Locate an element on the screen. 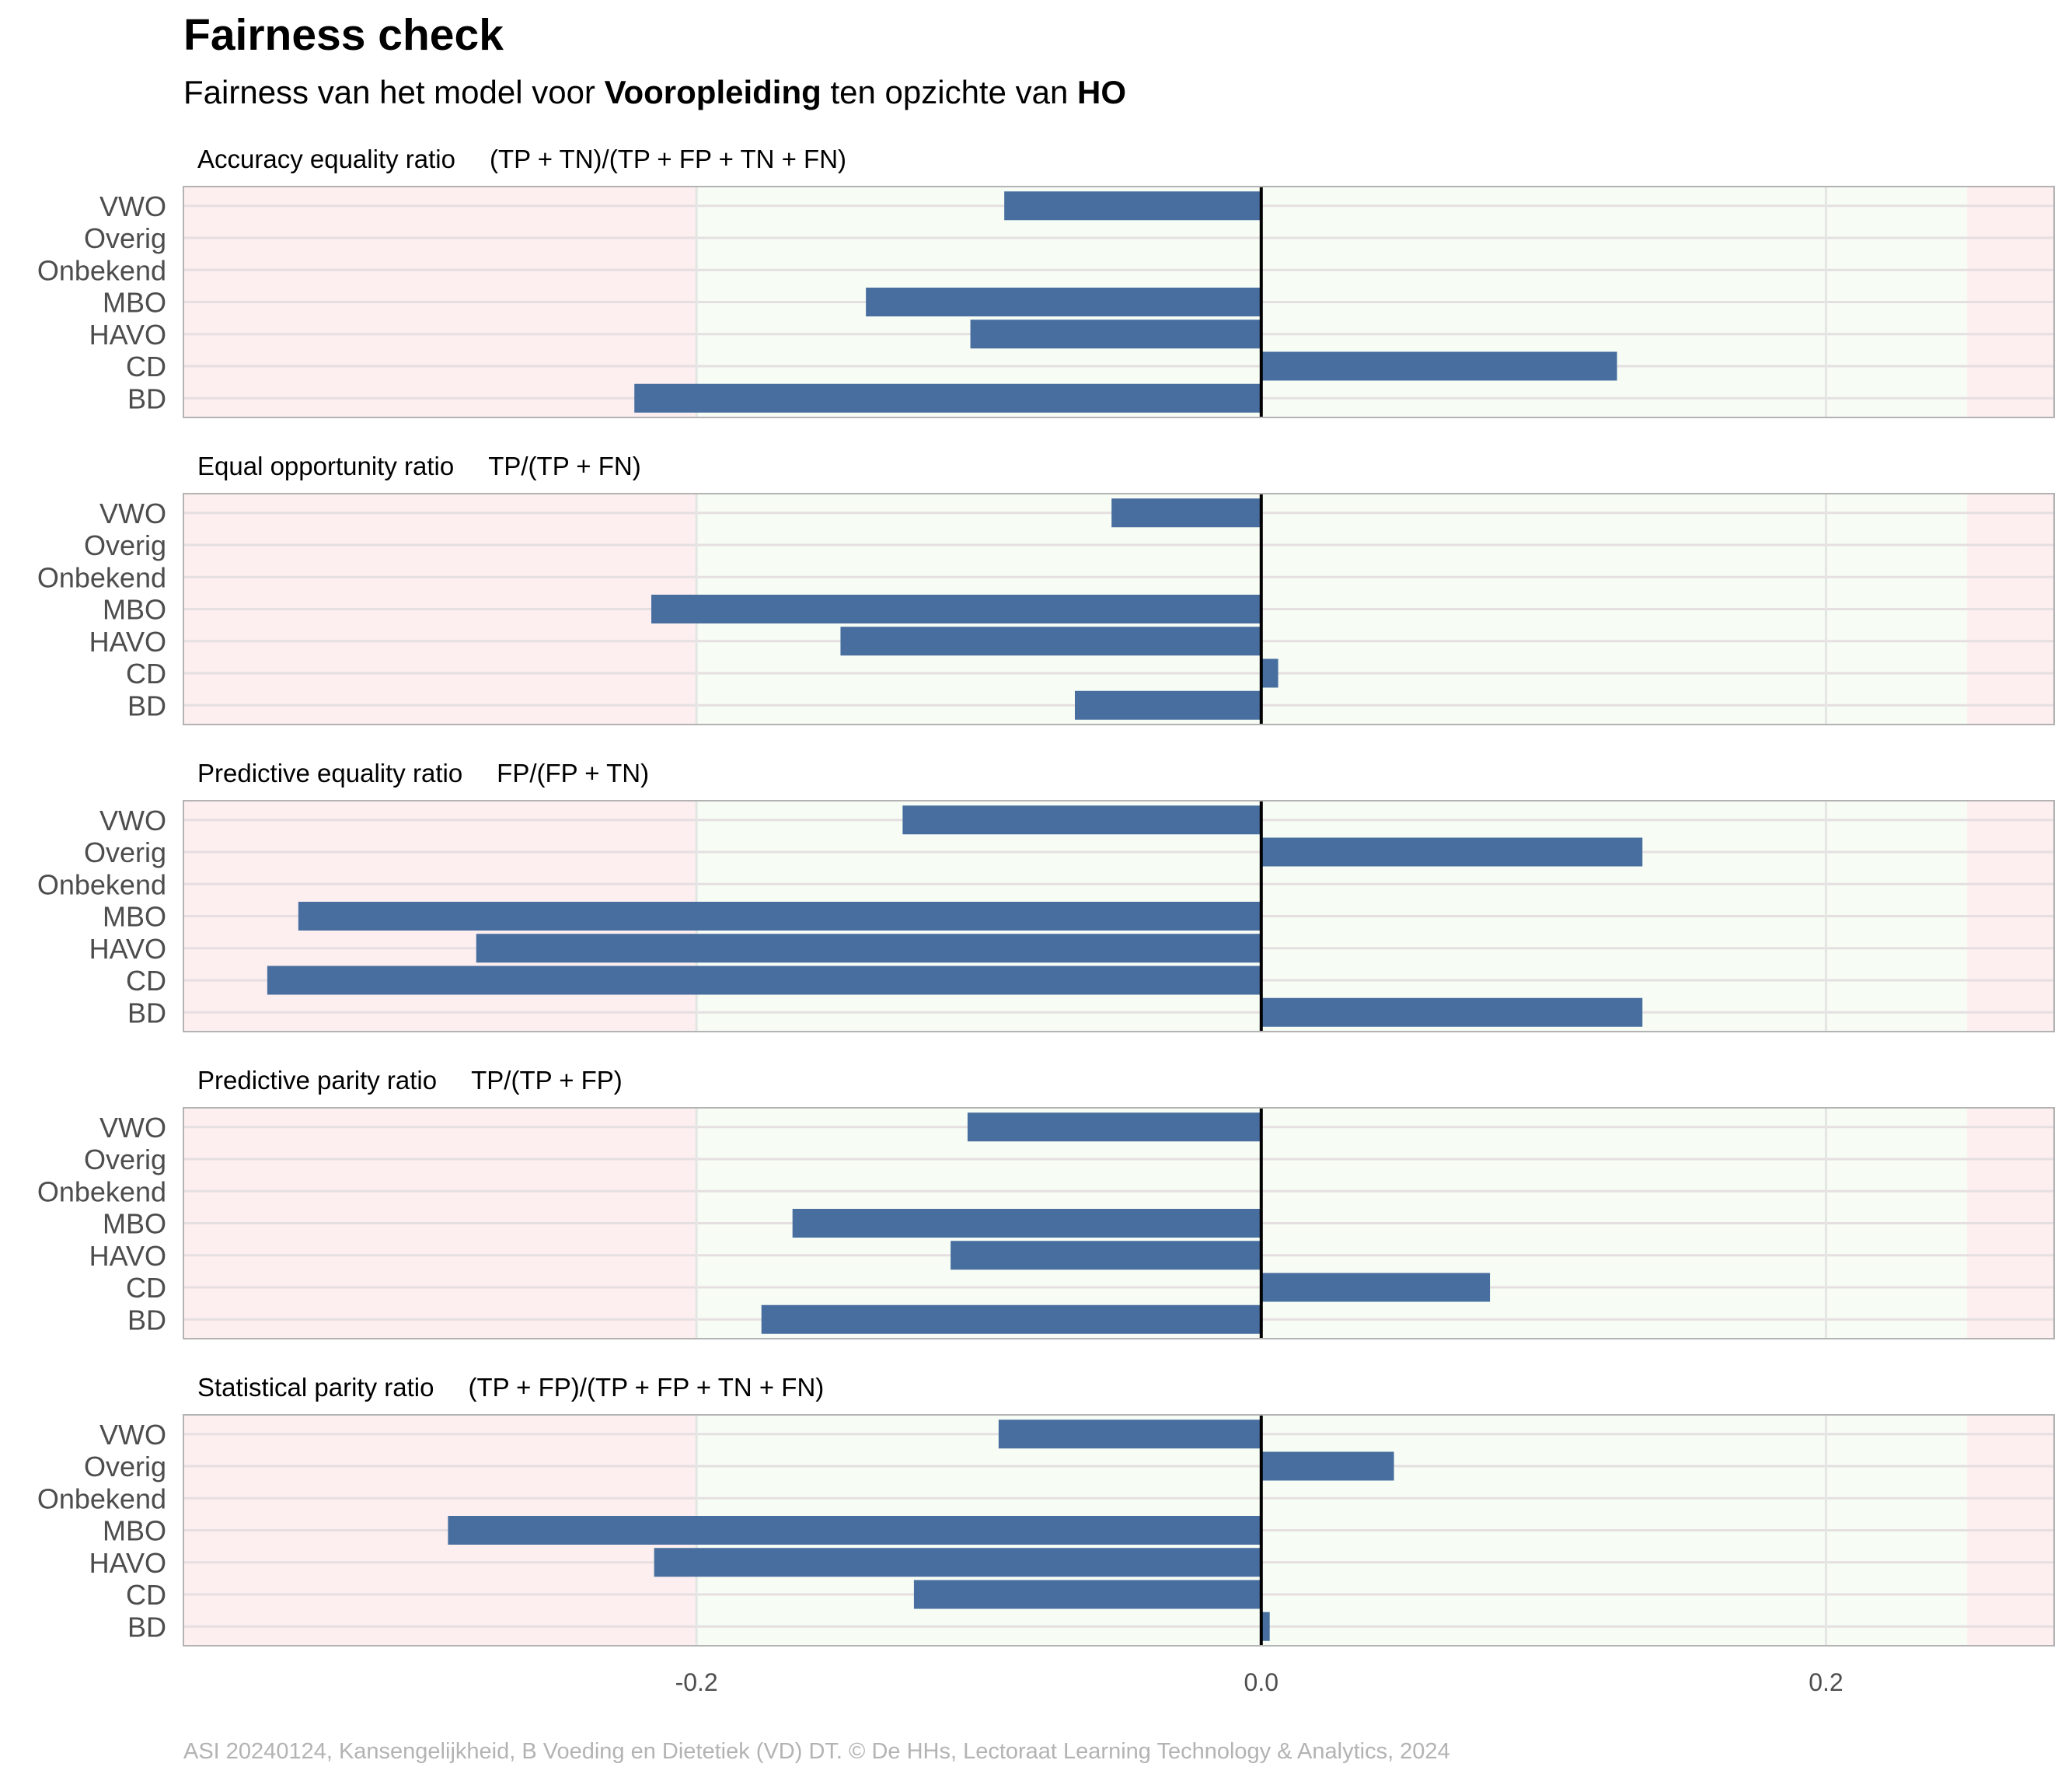 Image resolution: width=2072 pixels, height=1781 pixels. x-tick-label: 0.2 is located at coordinates (1826, 1682).